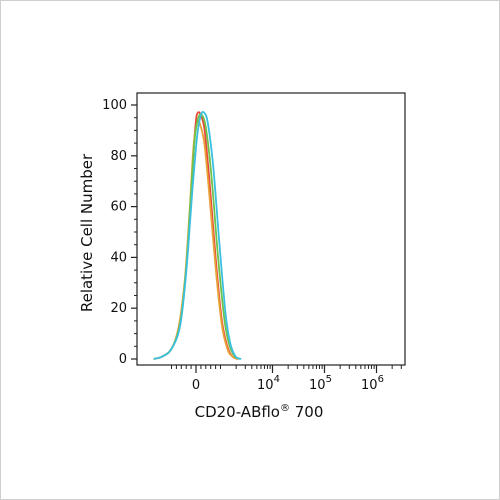  What do you see at coordinates (114, 105) in the screenshot?
I see `y-tick-label-100: 100` at bounding box center [114, 105].